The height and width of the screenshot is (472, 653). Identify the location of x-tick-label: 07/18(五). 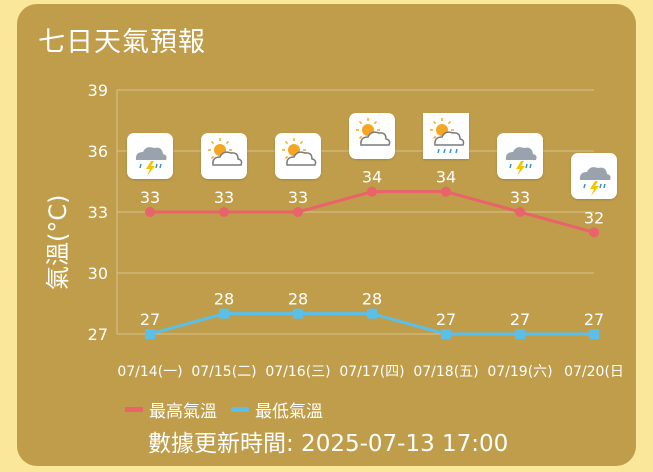
(445, 372).